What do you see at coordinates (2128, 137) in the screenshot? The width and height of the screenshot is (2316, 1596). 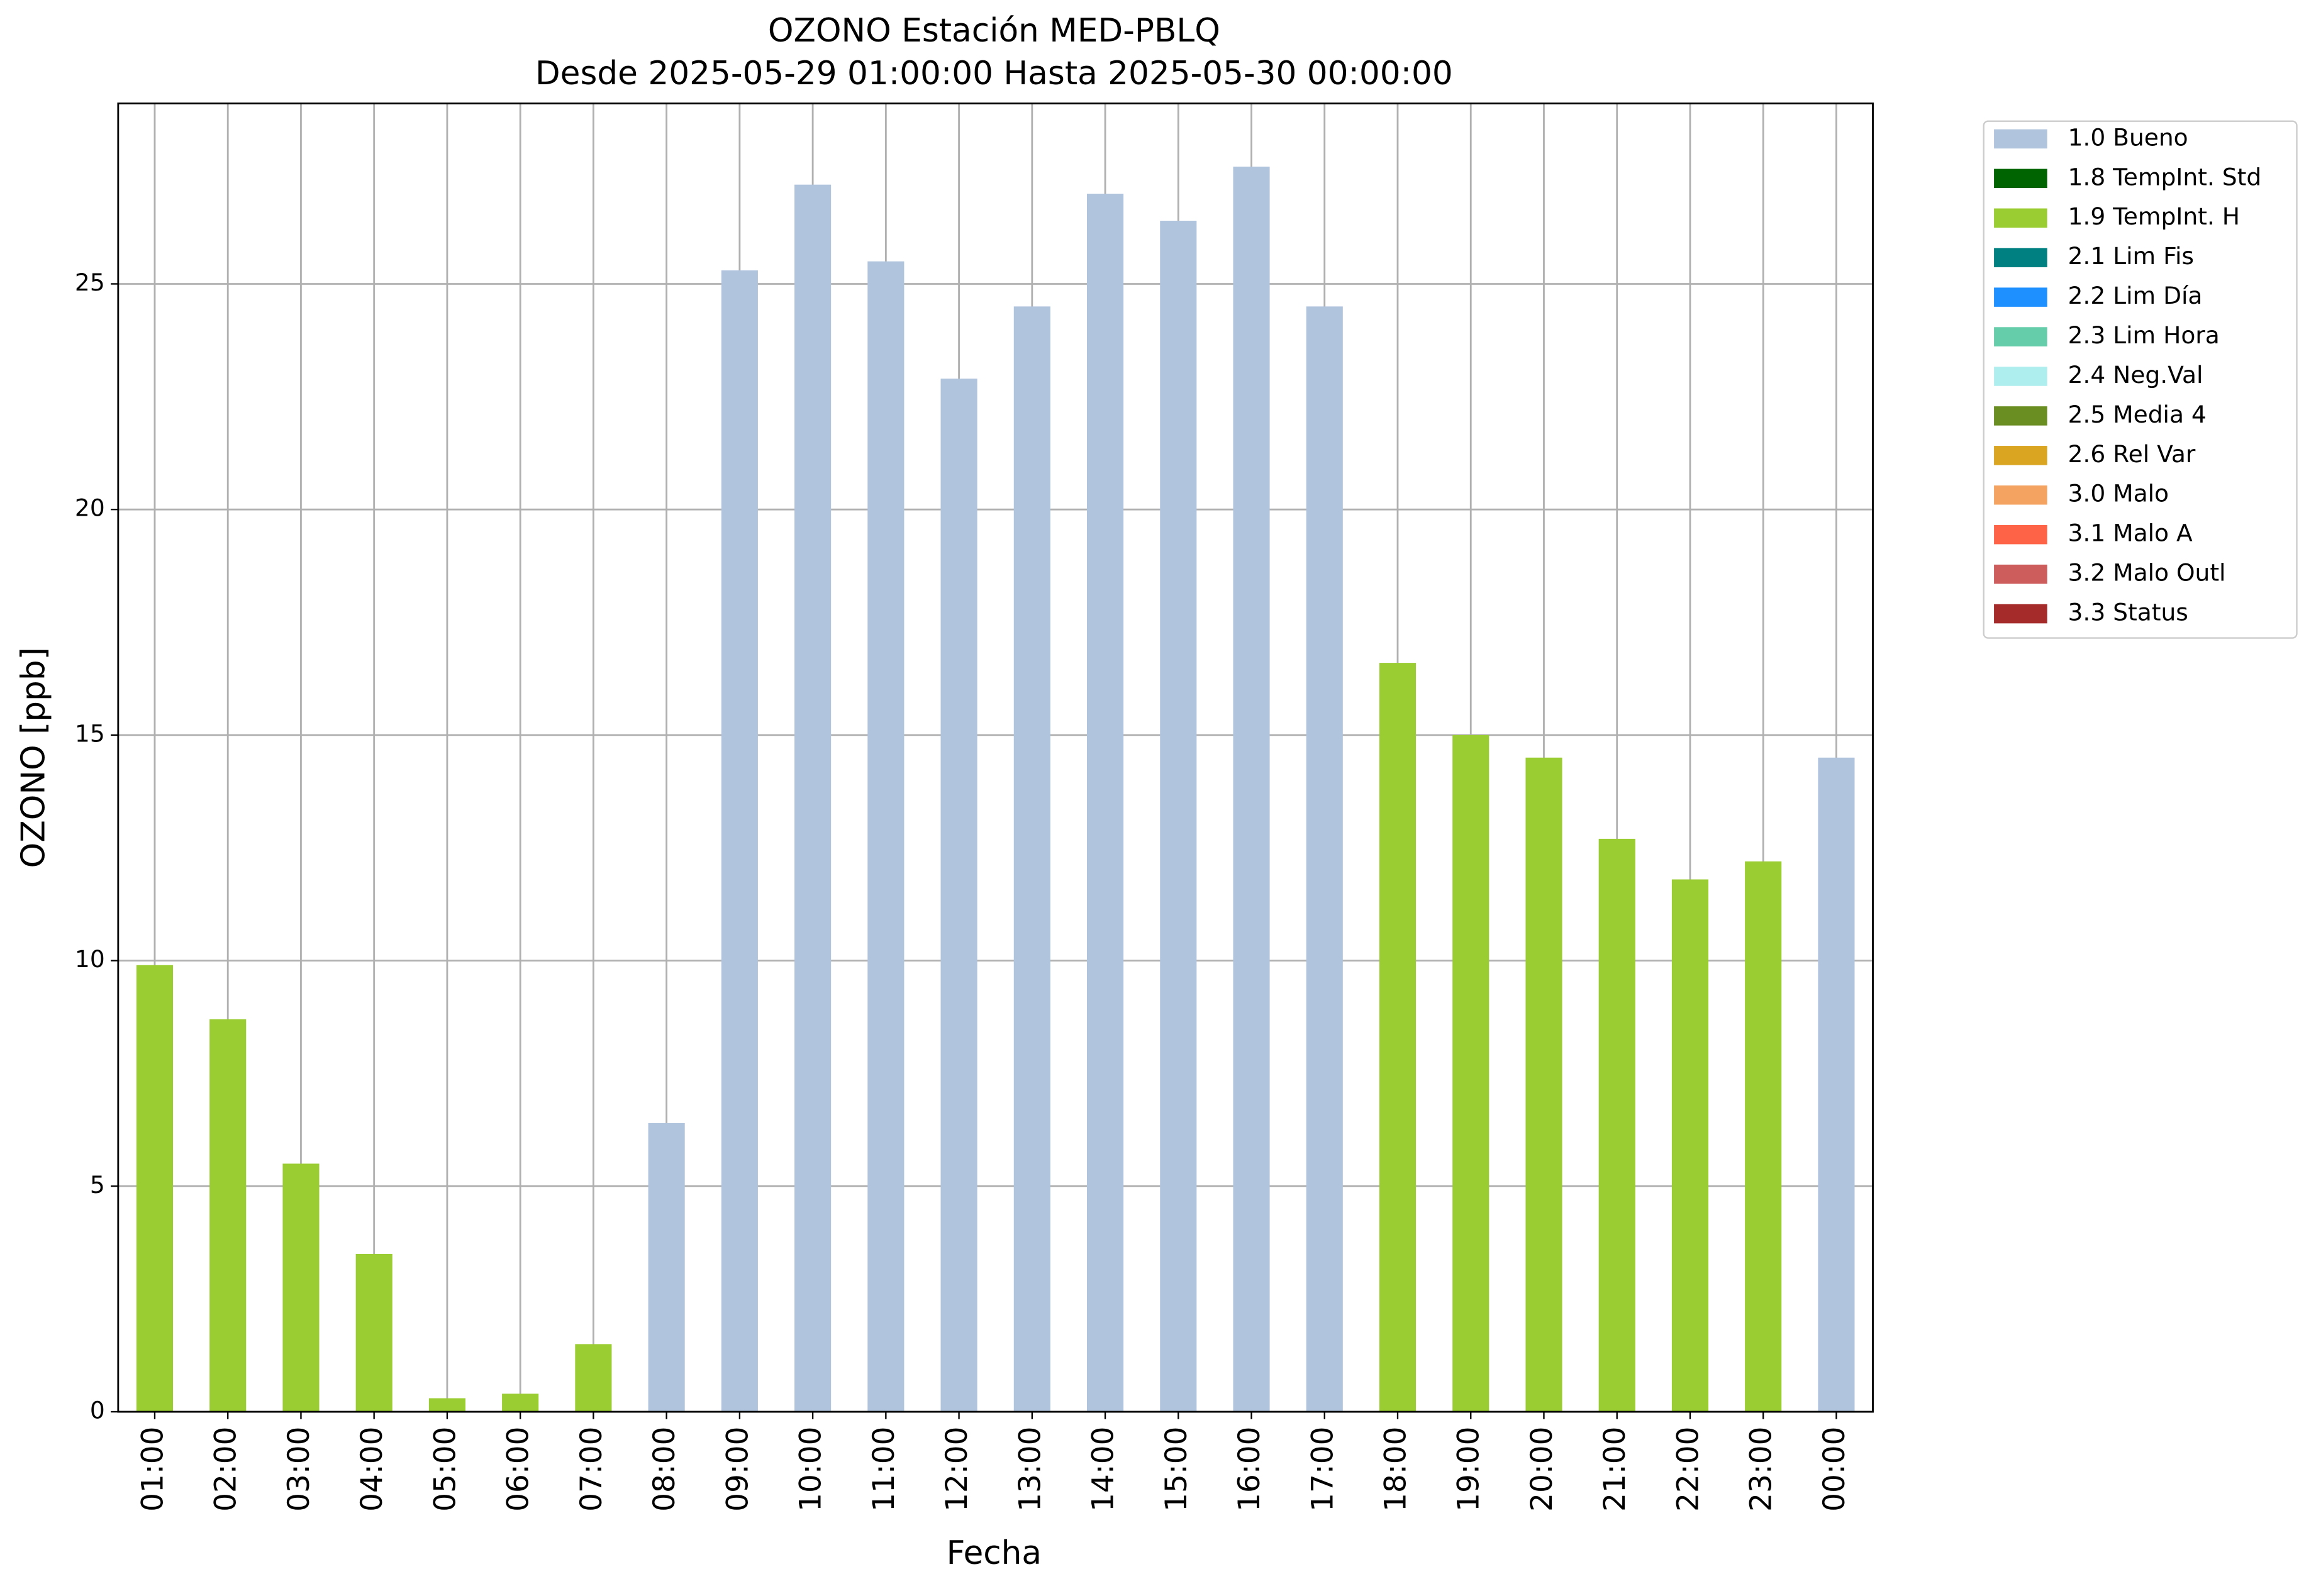 I see `legend-label: 1.0 Bueno` at bounding box center [2128, 137].